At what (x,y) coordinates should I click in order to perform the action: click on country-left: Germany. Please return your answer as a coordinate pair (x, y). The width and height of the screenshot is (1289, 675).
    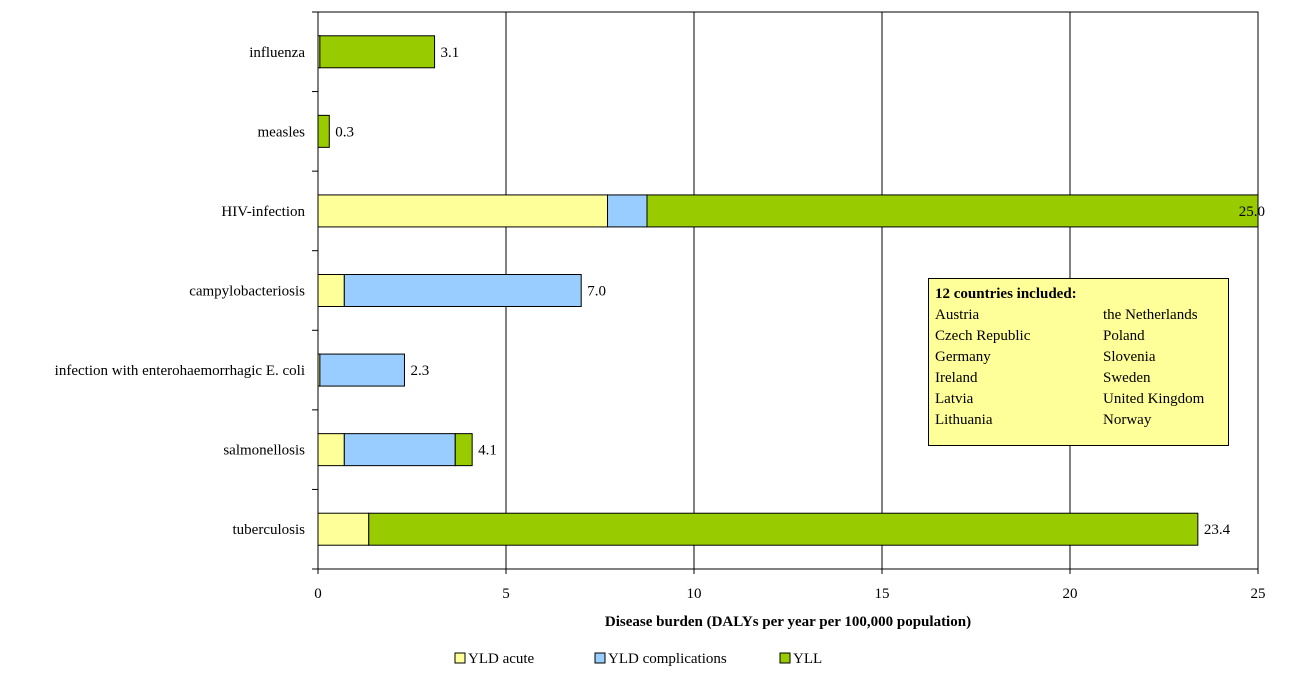
    Looking at the image, I should click on (963, 357).